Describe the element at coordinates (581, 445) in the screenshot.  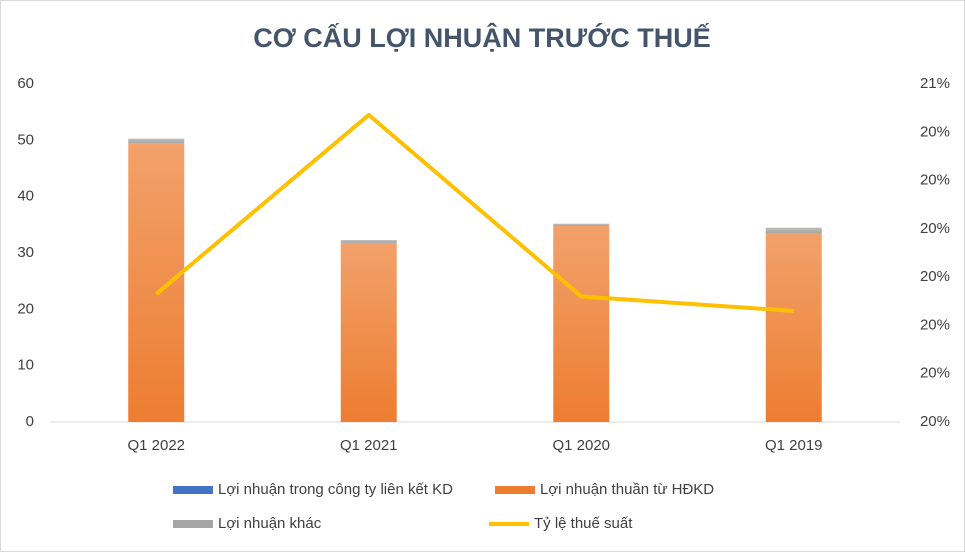
I see `x-tick-label: Q1 2020` at that location.